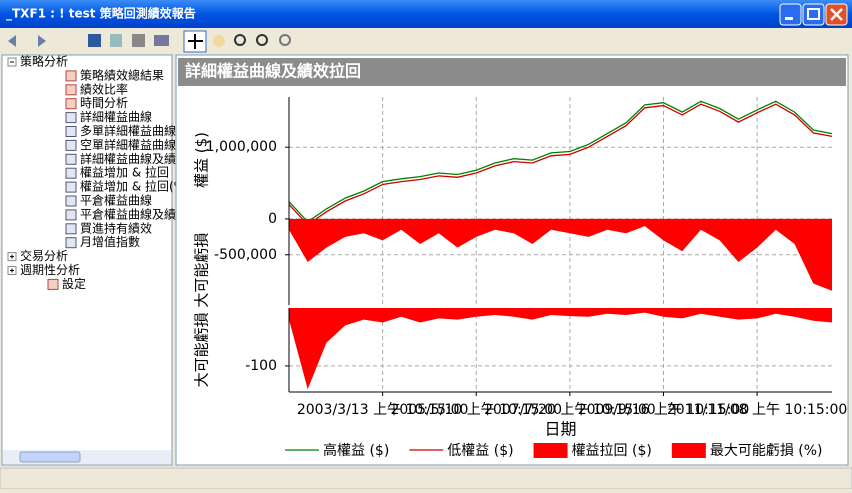 This screenshot has height=493, width=852. What do you see at coordinates (128, 144) in the screenshot?
I see `tree-item: 空單詳細權益曲線` at bounding box center [128, 144].